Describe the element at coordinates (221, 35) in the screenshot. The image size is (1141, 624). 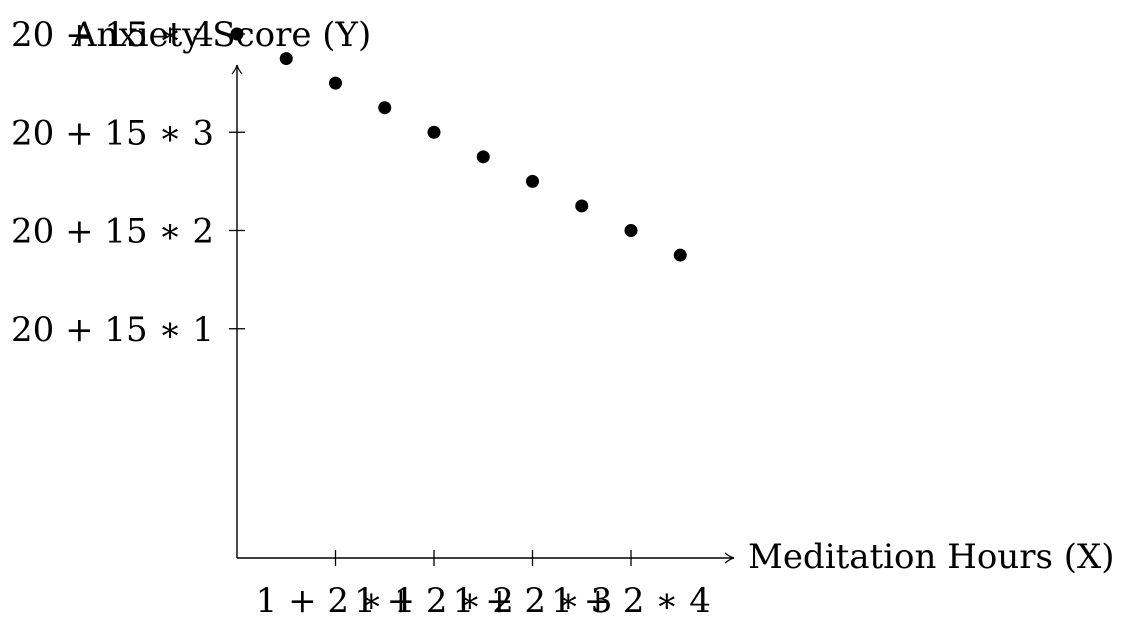
I see `y-axis-title: Anxiety Score (Y)` at that location.